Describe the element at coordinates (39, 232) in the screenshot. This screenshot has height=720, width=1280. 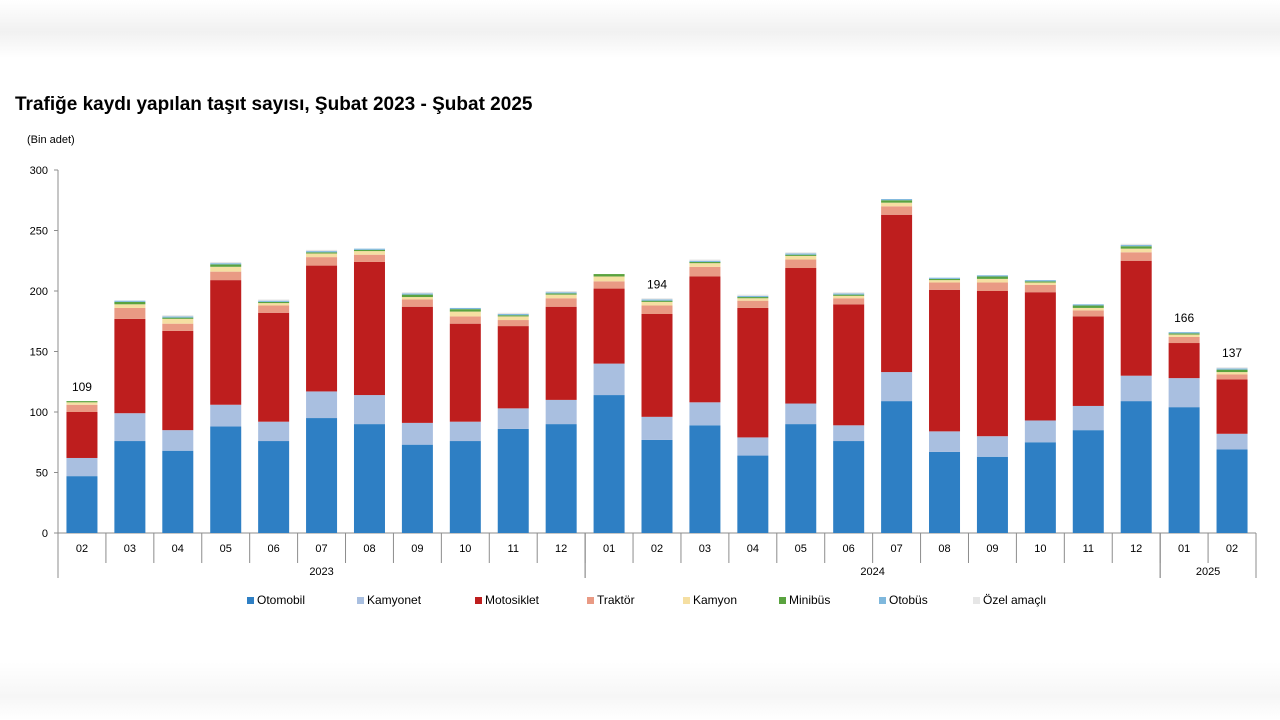
I see `y-tick-label: 250` at that location.